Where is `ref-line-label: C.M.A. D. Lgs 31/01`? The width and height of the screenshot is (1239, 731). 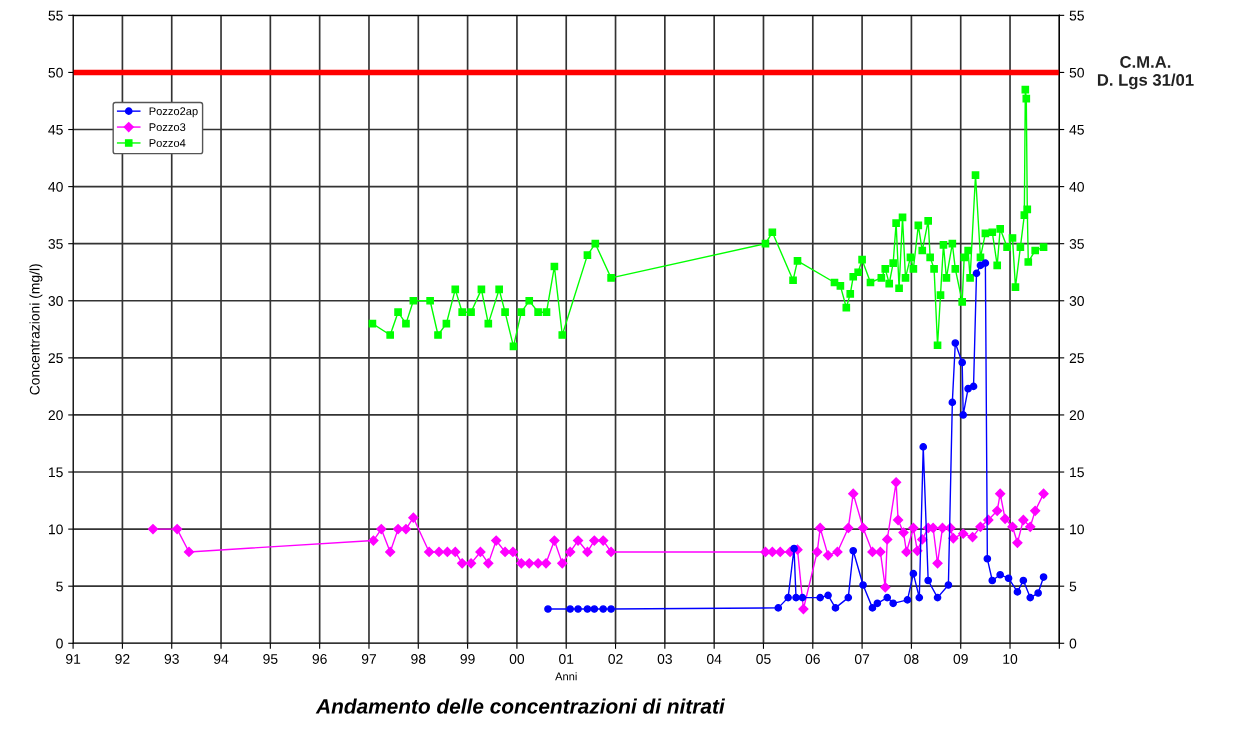
ref-line-label: C.M.A. D. Lgs 31/01 is located at coordinates (1145, 73).